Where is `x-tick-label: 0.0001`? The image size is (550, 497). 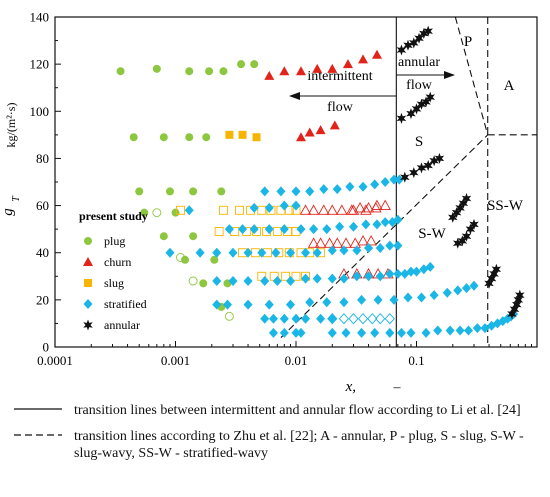
x-tick-label: 0.0001 is located at coordinates (55, 360).